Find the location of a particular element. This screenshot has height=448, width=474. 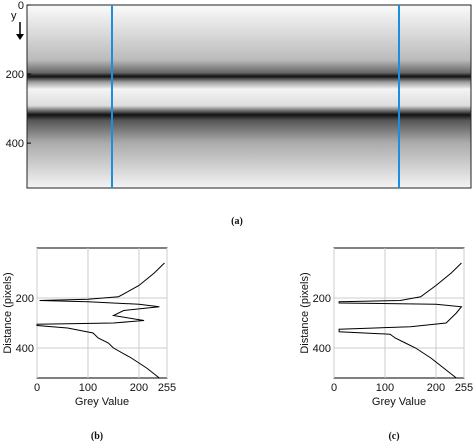

caption: (b) is located at coordinates (97, 436).